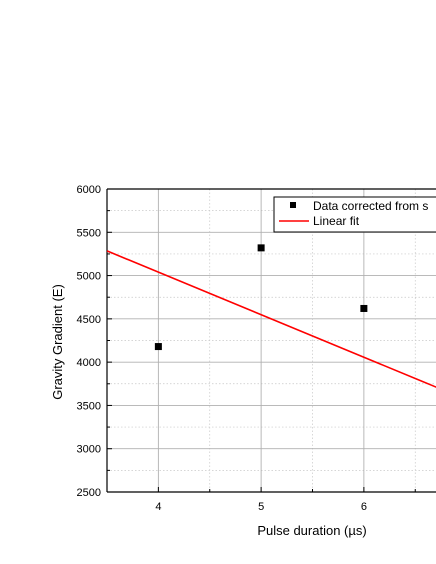 Image resolution: width=436 pixels, height=564 pixels. I want to click on legend-label-fit: Linear fit, so click(336, 221).